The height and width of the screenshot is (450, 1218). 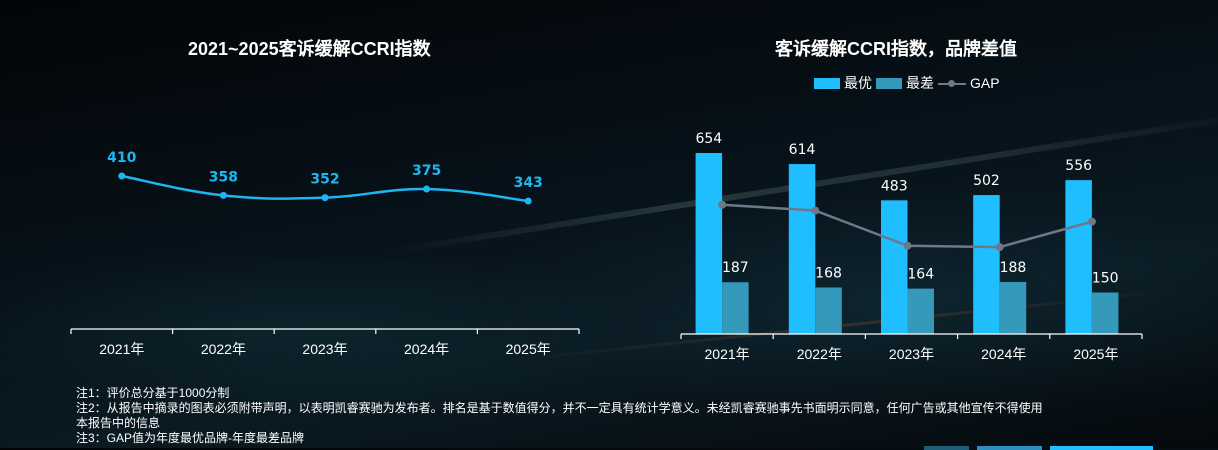 I want to click on right-x-tick-label: 2021年, so click(x=727, y=354).